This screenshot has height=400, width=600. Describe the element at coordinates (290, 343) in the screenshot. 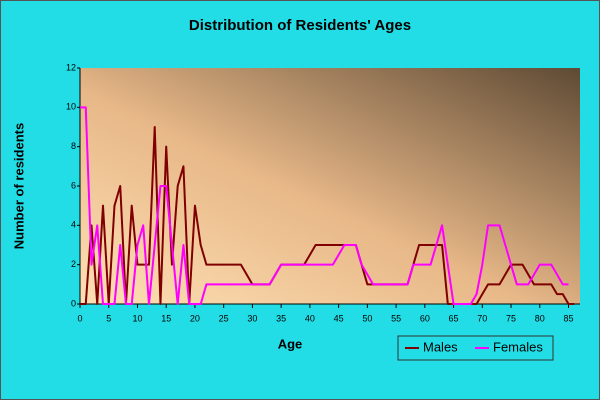

I see `x-axis-label: Age` at that location.